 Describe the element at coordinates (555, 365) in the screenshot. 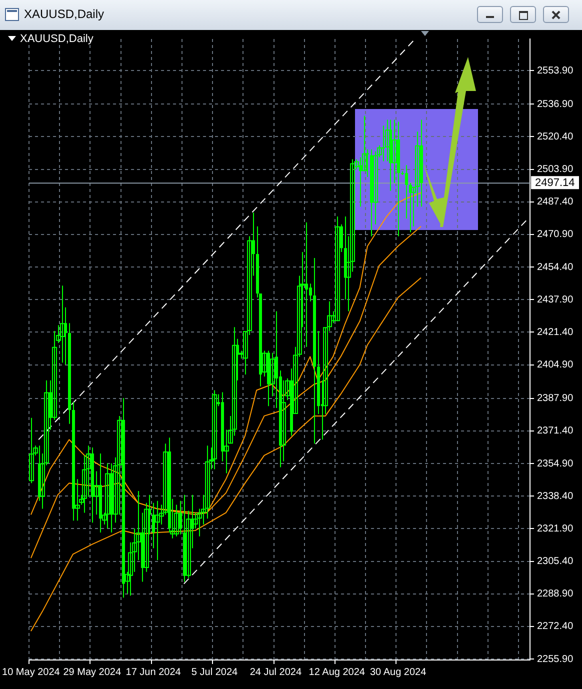

I see `y-tick-label: 2404.90` at that location.